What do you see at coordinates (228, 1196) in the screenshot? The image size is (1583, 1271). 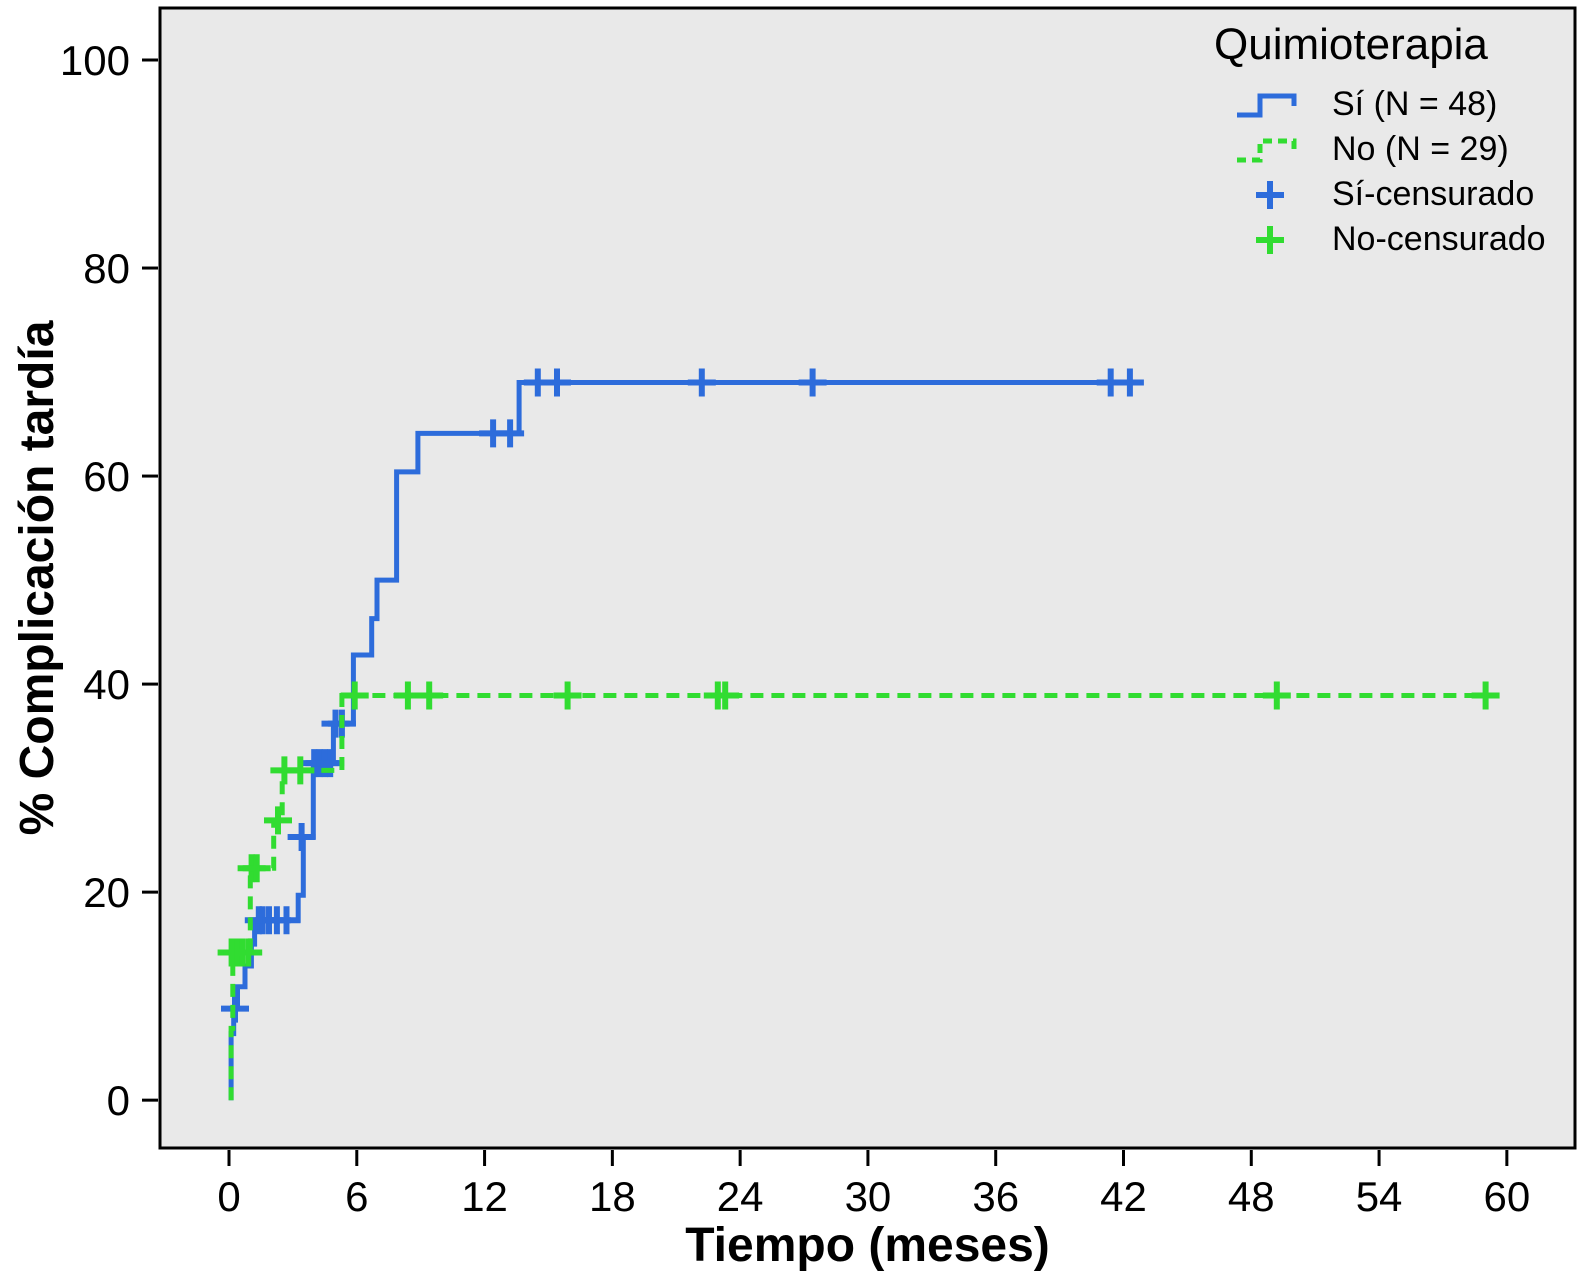 I see `x-tick-label: 0` at bounding box center [228, 1196].